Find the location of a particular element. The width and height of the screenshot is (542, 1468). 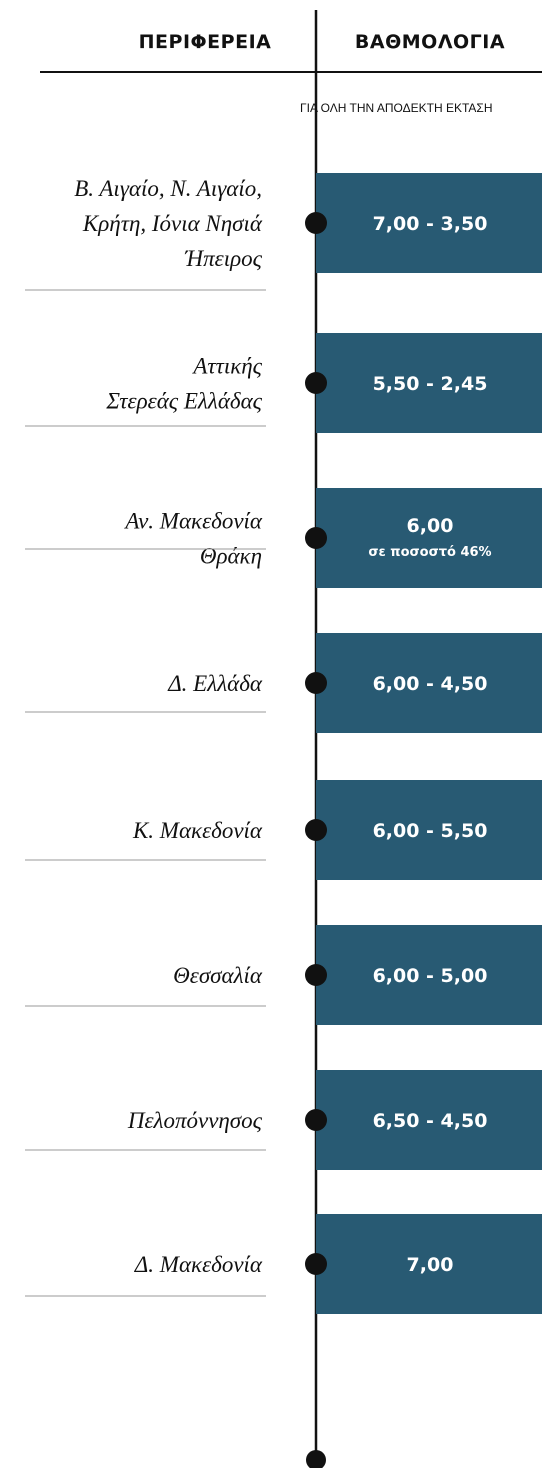

score: 6,00 - 4,50 is located at coordinates (430, 684).